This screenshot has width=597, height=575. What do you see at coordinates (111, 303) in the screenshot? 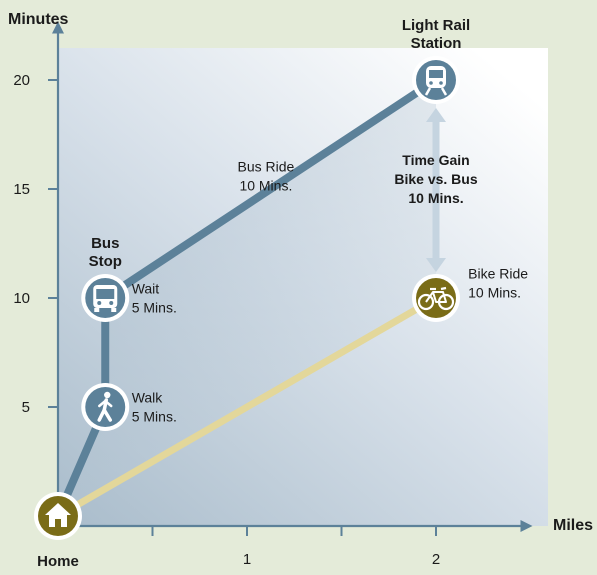
I see `bus-headlight-right` at bounding box center [111, 303].